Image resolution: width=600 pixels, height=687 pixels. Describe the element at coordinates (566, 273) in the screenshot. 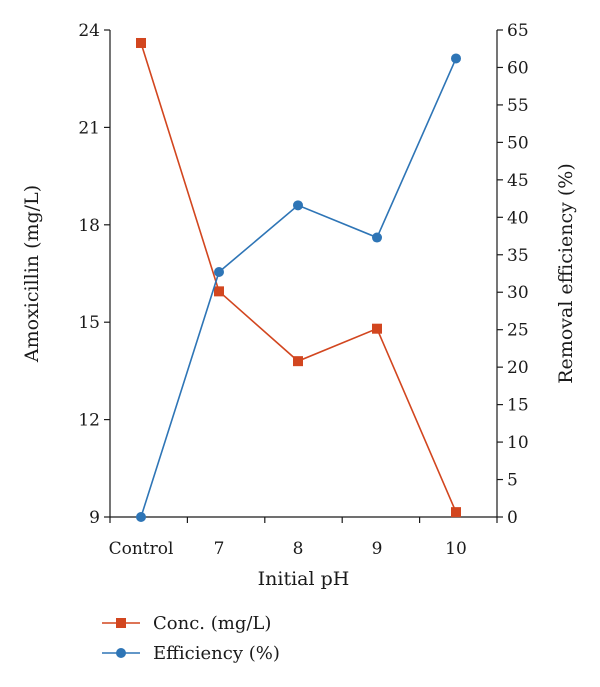

I see `right-y-axis-title: Removal efficiency (%)` at that location.